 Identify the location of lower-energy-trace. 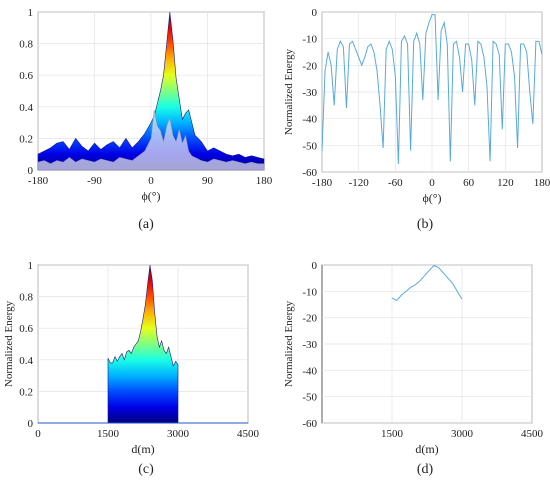
(151, 140).